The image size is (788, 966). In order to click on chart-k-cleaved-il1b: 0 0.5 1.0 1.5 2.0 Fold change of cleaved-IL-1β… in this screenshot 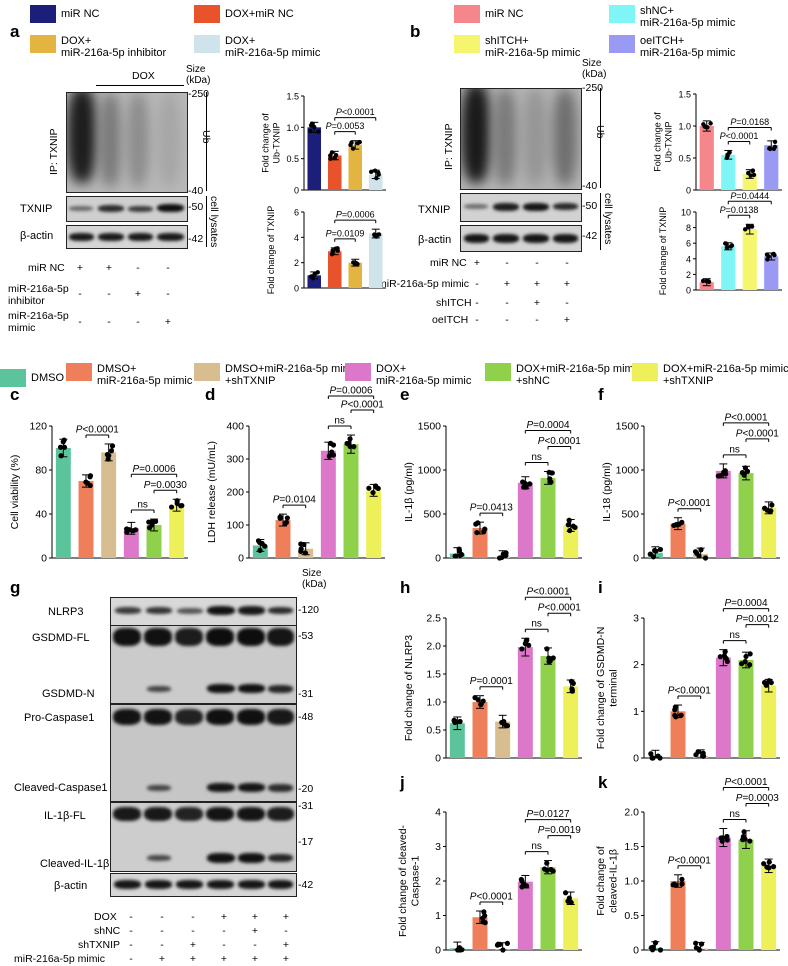, I will do `click(687, 867)`.